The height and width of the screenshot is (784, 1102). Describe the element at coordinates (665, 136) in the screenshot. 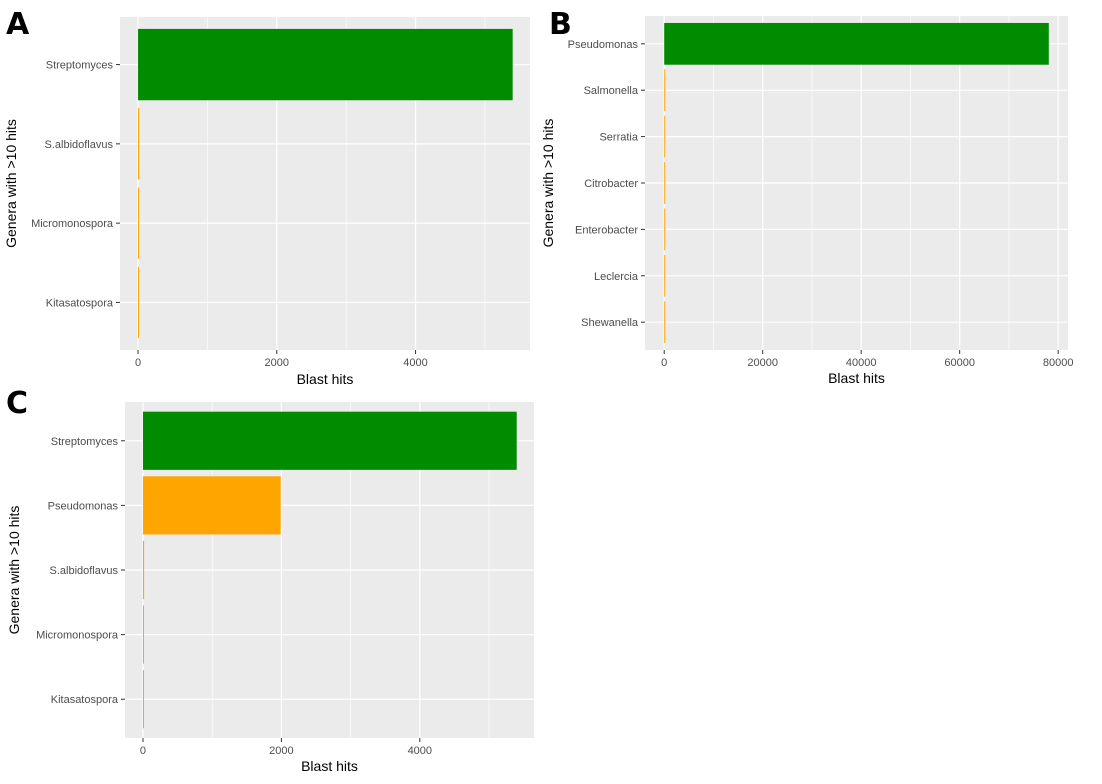

I see `bar-serratia` at that location.